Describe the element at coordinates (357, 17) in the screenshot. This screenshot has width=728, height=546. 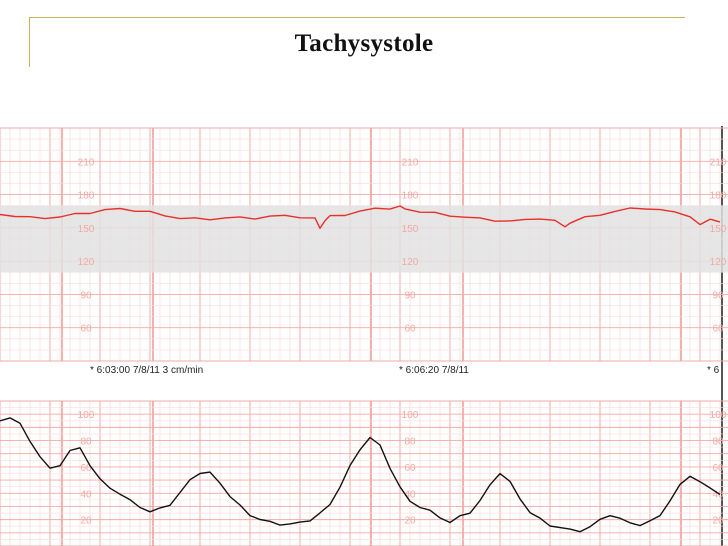
I see `slide-frame-top` at that location.